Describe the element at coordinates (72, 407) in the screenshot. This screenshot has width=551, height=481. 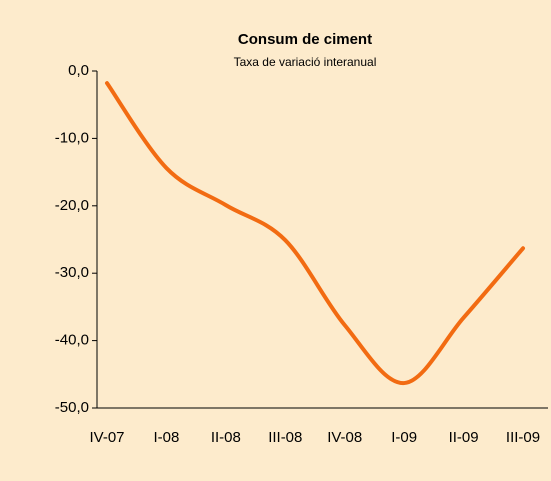
I see `y-tick-label: -50,0` at that location.